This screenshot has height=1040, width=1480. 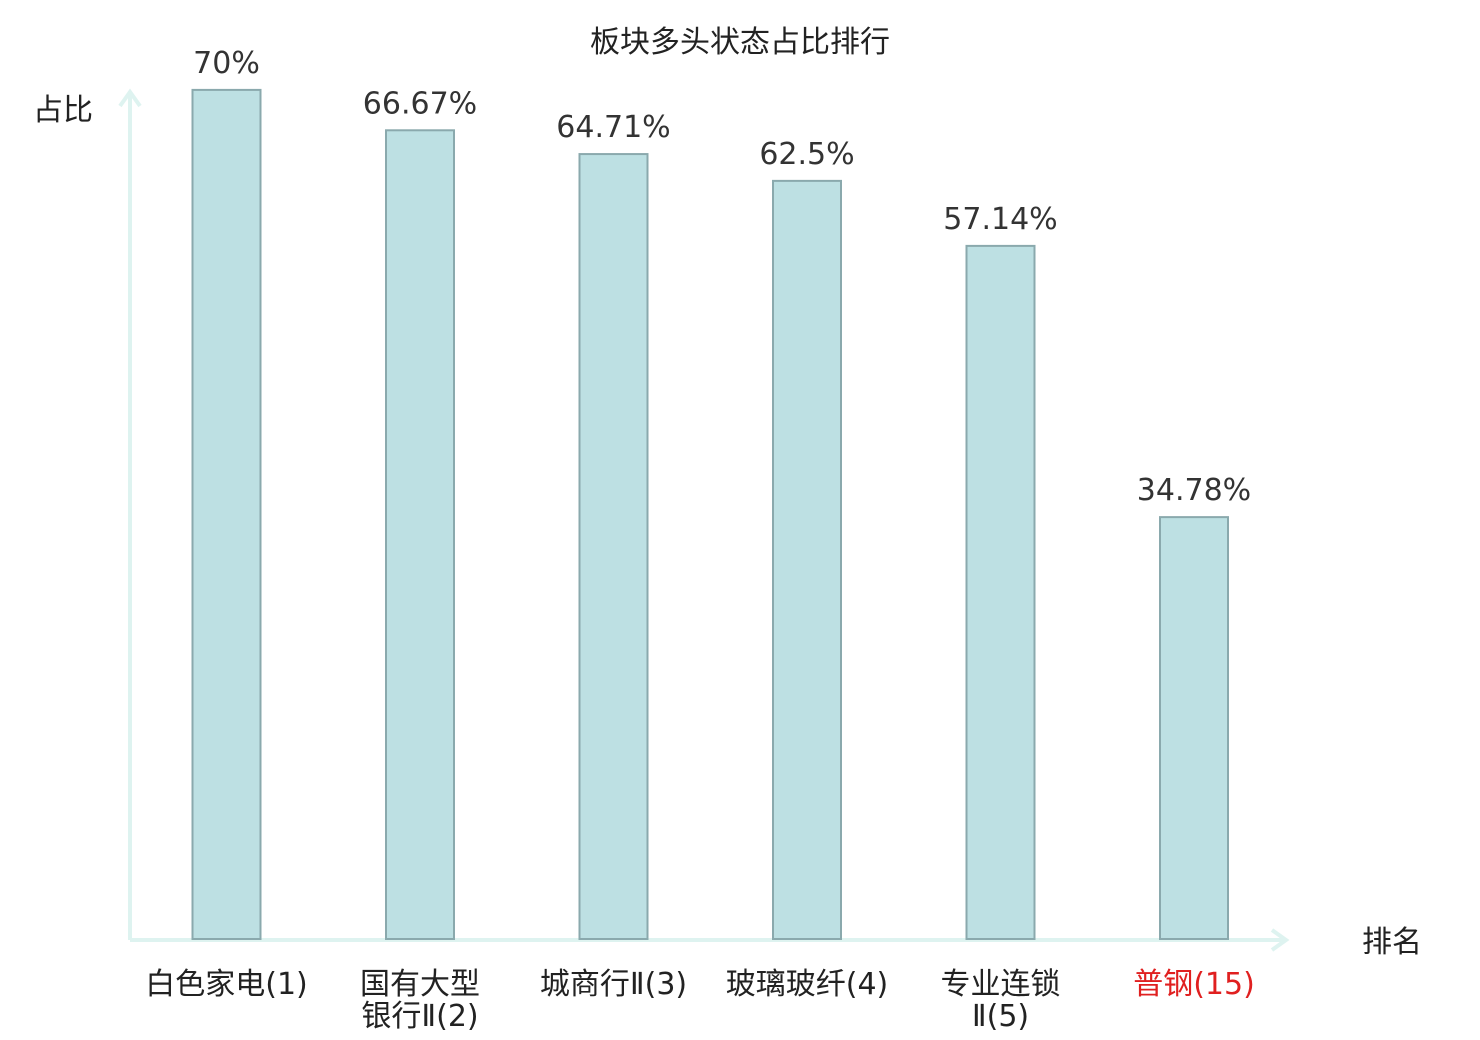 I want to click on x-tick-label-line: 银行Ⅱ(2), so click(x=419, y=1016).